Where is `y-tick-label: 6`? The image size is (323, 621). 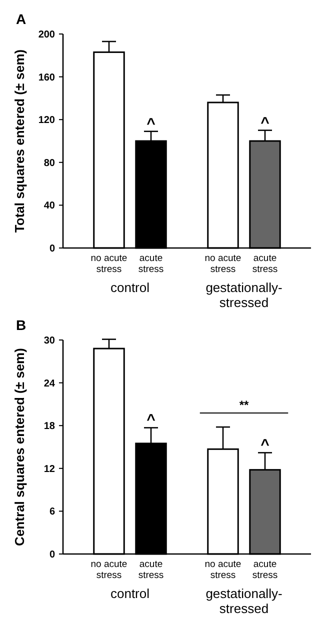
y-tick-label: 6 is located at coordinates (52, 512).